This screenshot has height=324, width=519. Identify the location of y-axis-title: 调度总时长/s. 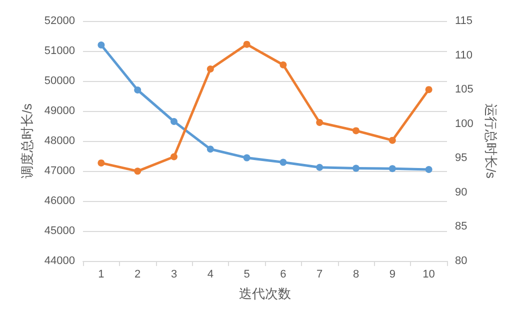
(27, 140).